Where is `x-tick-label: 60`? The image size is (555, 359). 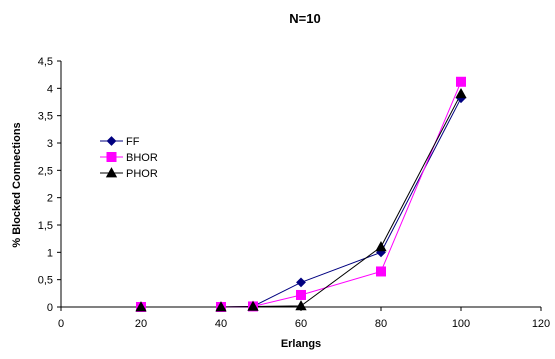 x-tick-label: 60 is located at coordinates (301, 324).